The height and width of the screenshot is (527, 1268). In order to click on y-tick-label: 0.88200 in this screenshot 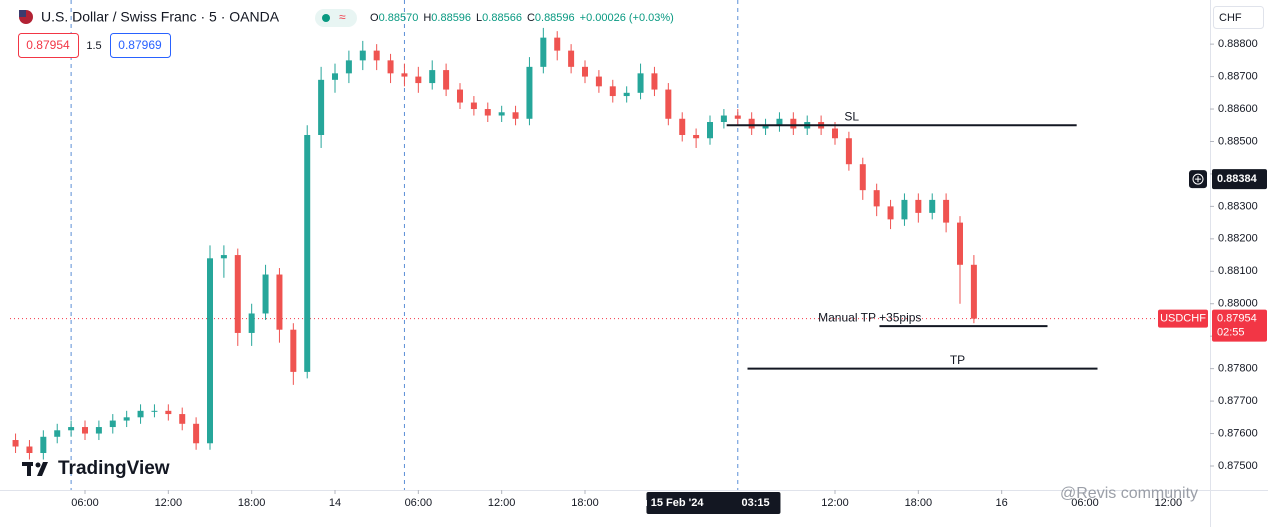, I will do `click(1238, 239)`.